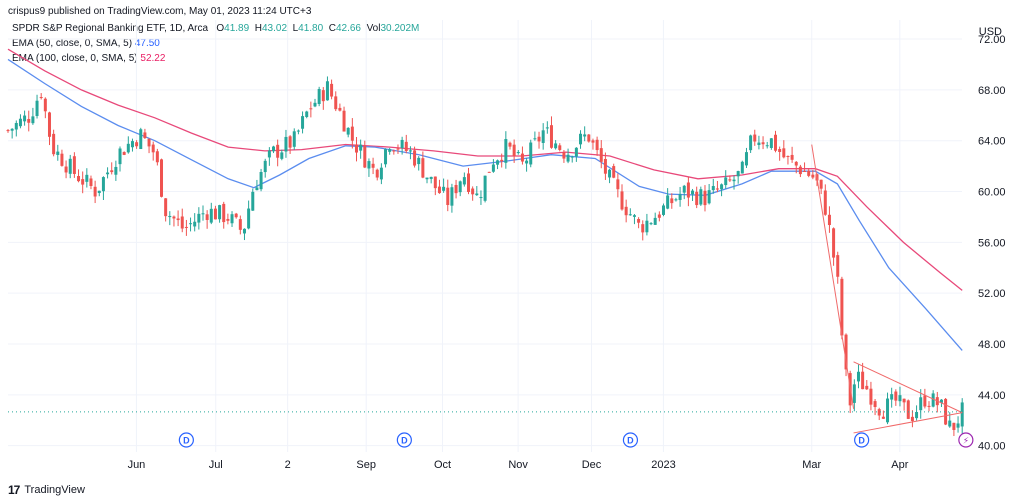 The width and height of the screenshot is (1024, 503). I want to click on symbol-title: SPDR S&P Regional Banking ETF, 1D, Arca, so click(110, 28).